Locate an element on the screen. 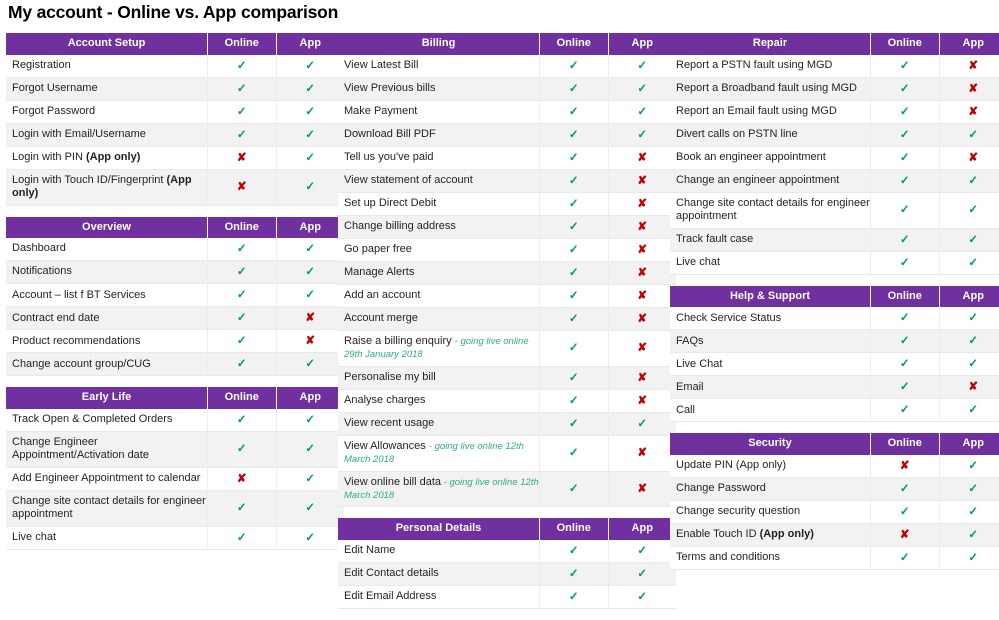  table-row: Tell us you've paid ✓ ✘ is located at coordinates (507, 158).